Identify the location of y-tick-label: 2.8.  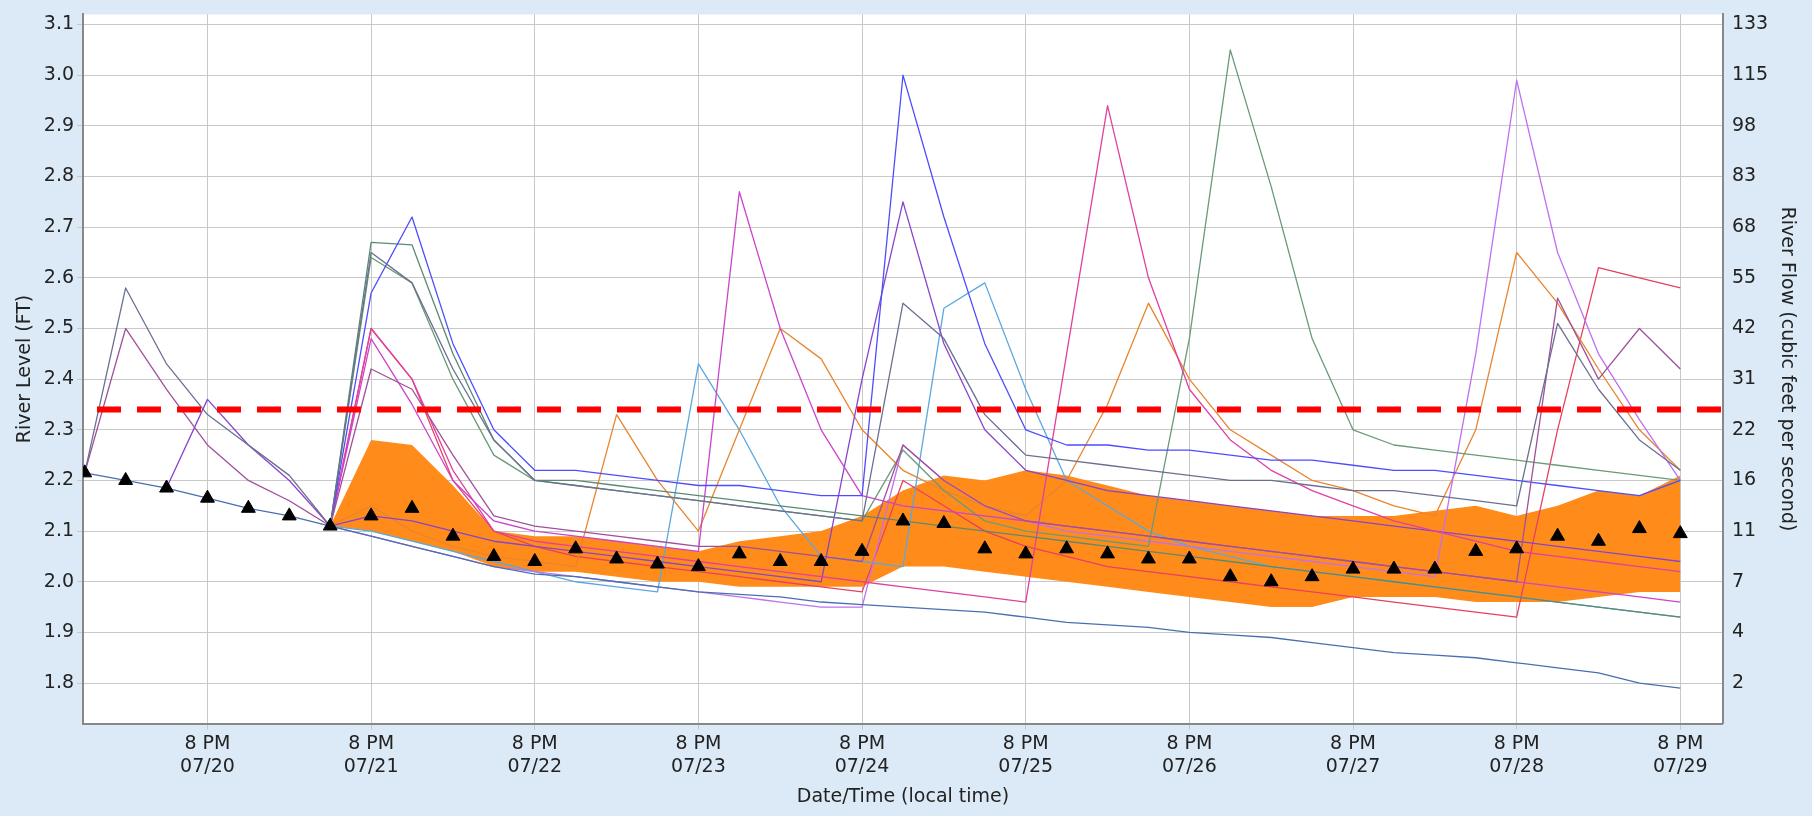
(59, 174).